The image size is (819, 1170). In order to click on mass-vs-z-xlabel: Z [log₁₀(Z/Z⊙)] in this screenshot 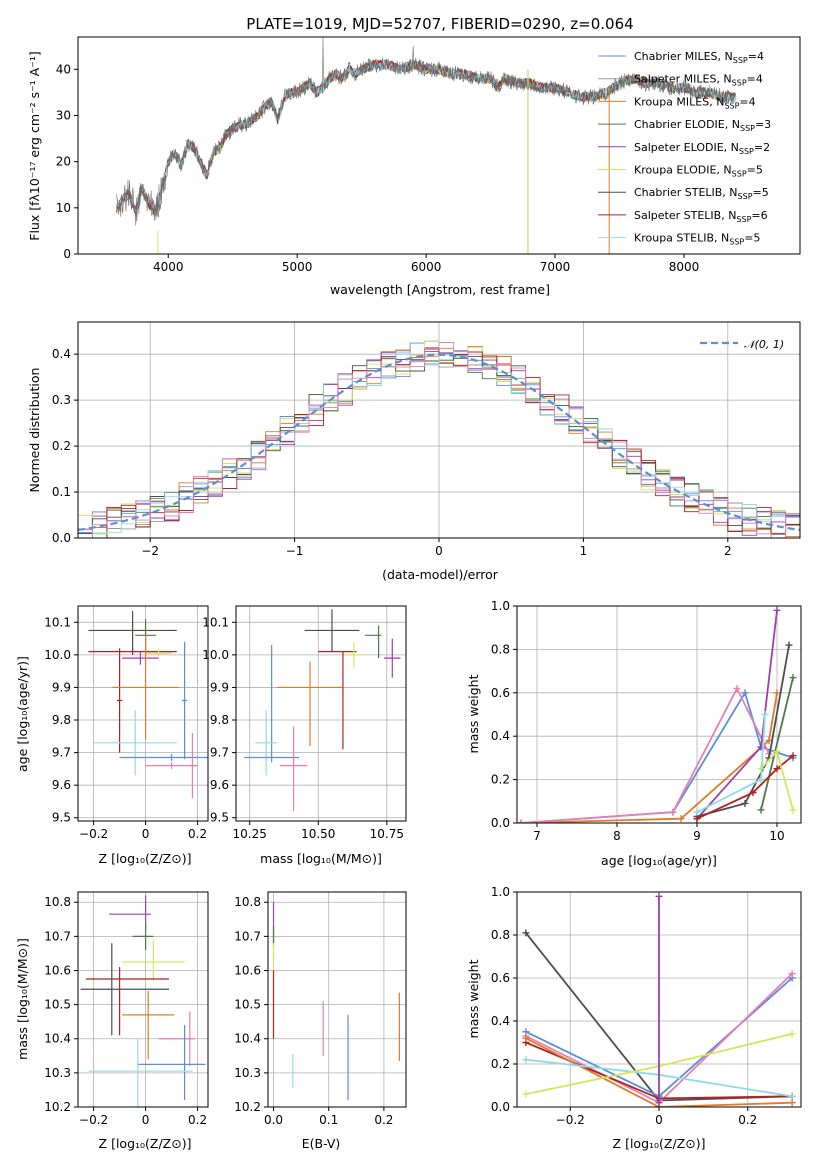, I will do `click(145, 1143)`.